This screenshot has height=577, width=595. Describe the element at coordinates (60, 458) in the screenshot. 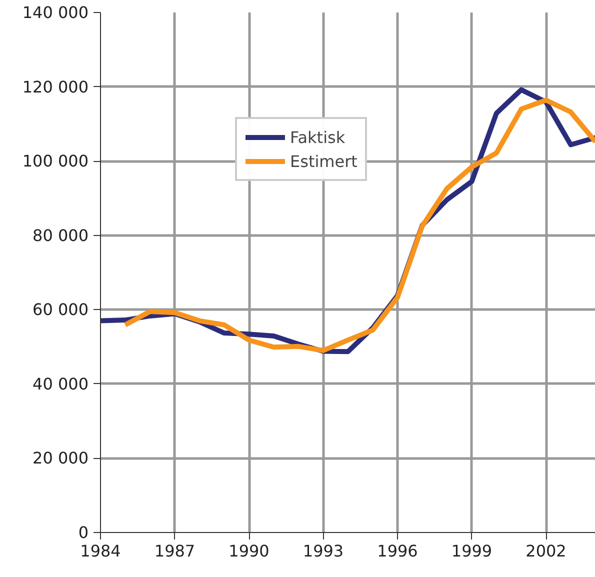

I see `y-tick-label: 20 000` at that location.